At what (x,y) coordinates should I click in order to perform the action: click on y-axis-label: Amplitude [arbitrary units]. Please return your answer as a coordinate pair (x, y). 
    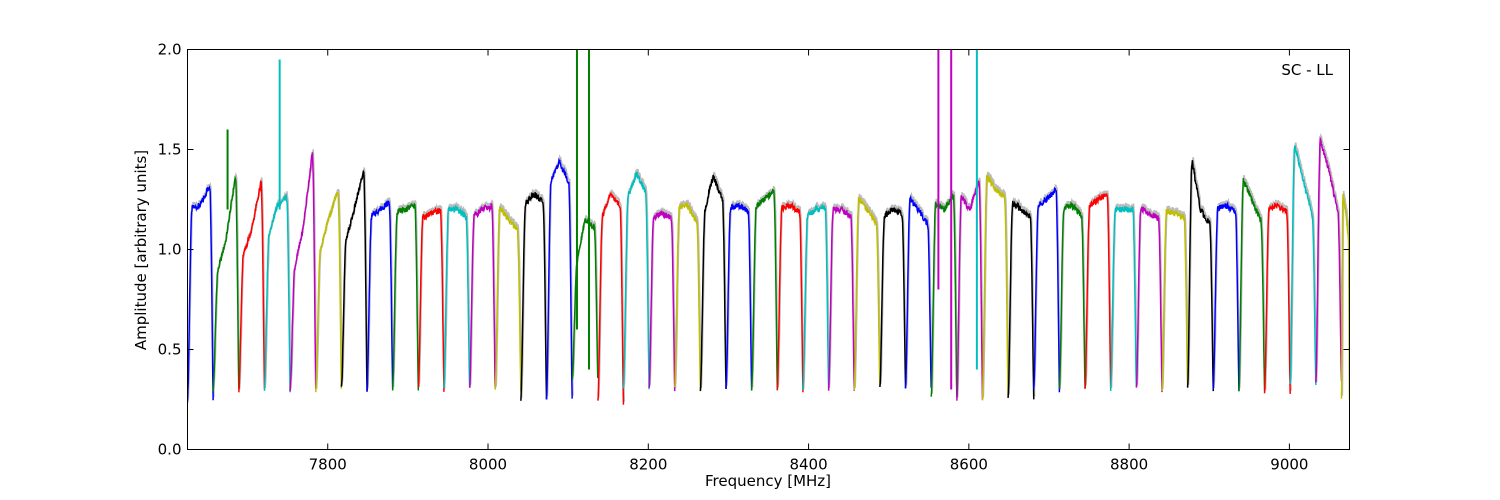
    Looking at the image, I should click on (141, 250).